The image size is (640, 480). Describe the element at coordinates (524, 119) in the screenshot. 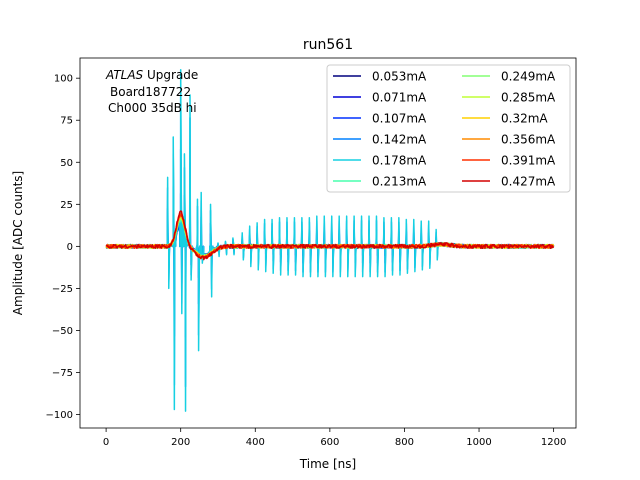

I see `legend-label: 0.32mA` at that location.